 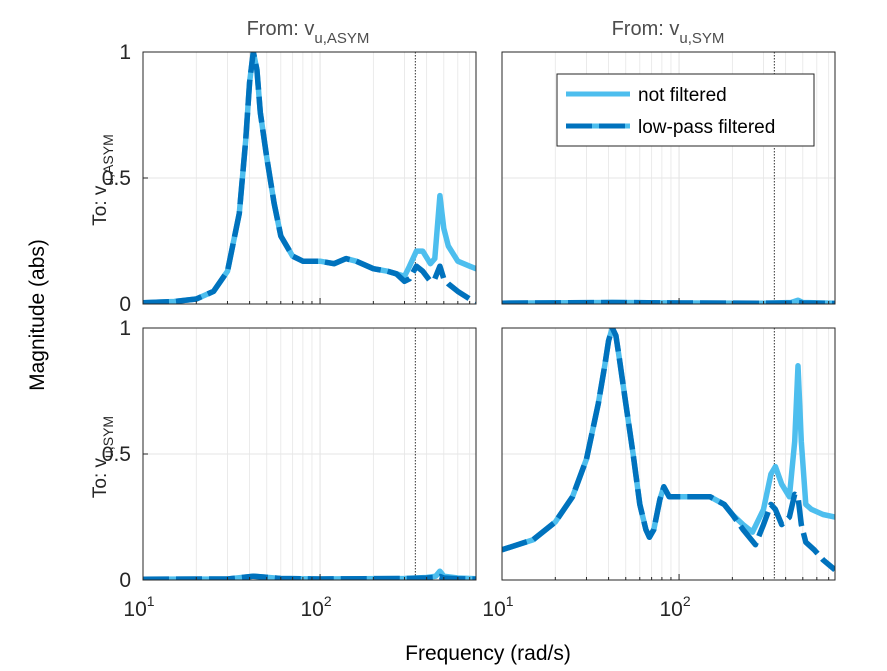 What do you see at coordinates (308, 32) in the screenshot?
I see `column-title-asym: From: vu,ASYM` at bounding box center [308, 32].